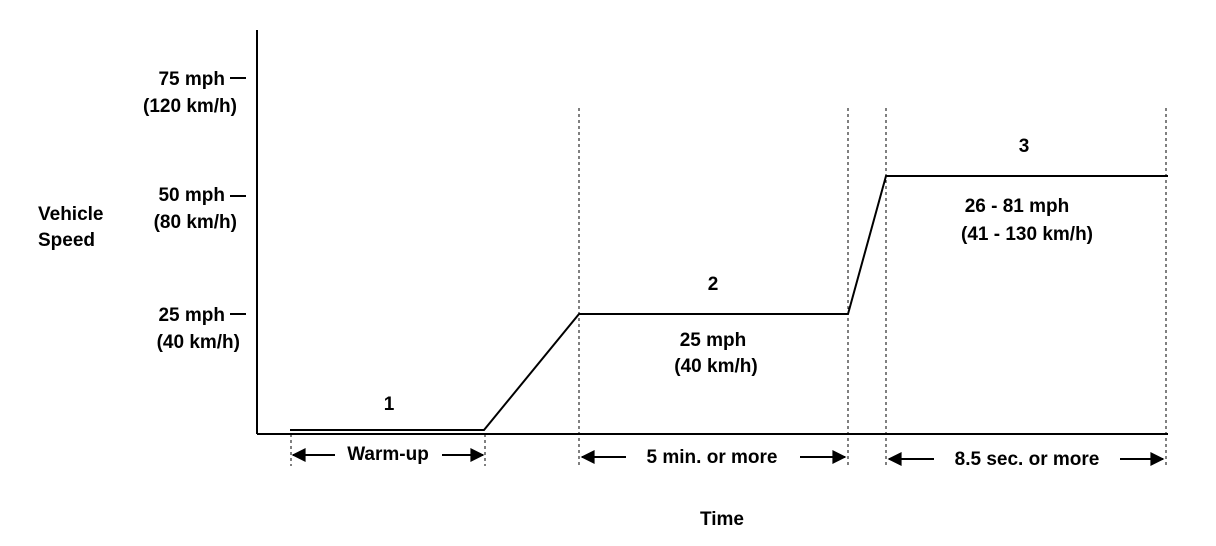 The image size is (1216, 546). What do you see at coordinates (191, 315) in the screenshot?
I see `y-tick-label-25-mph: 25 mph` at bounding box center [191, 315].